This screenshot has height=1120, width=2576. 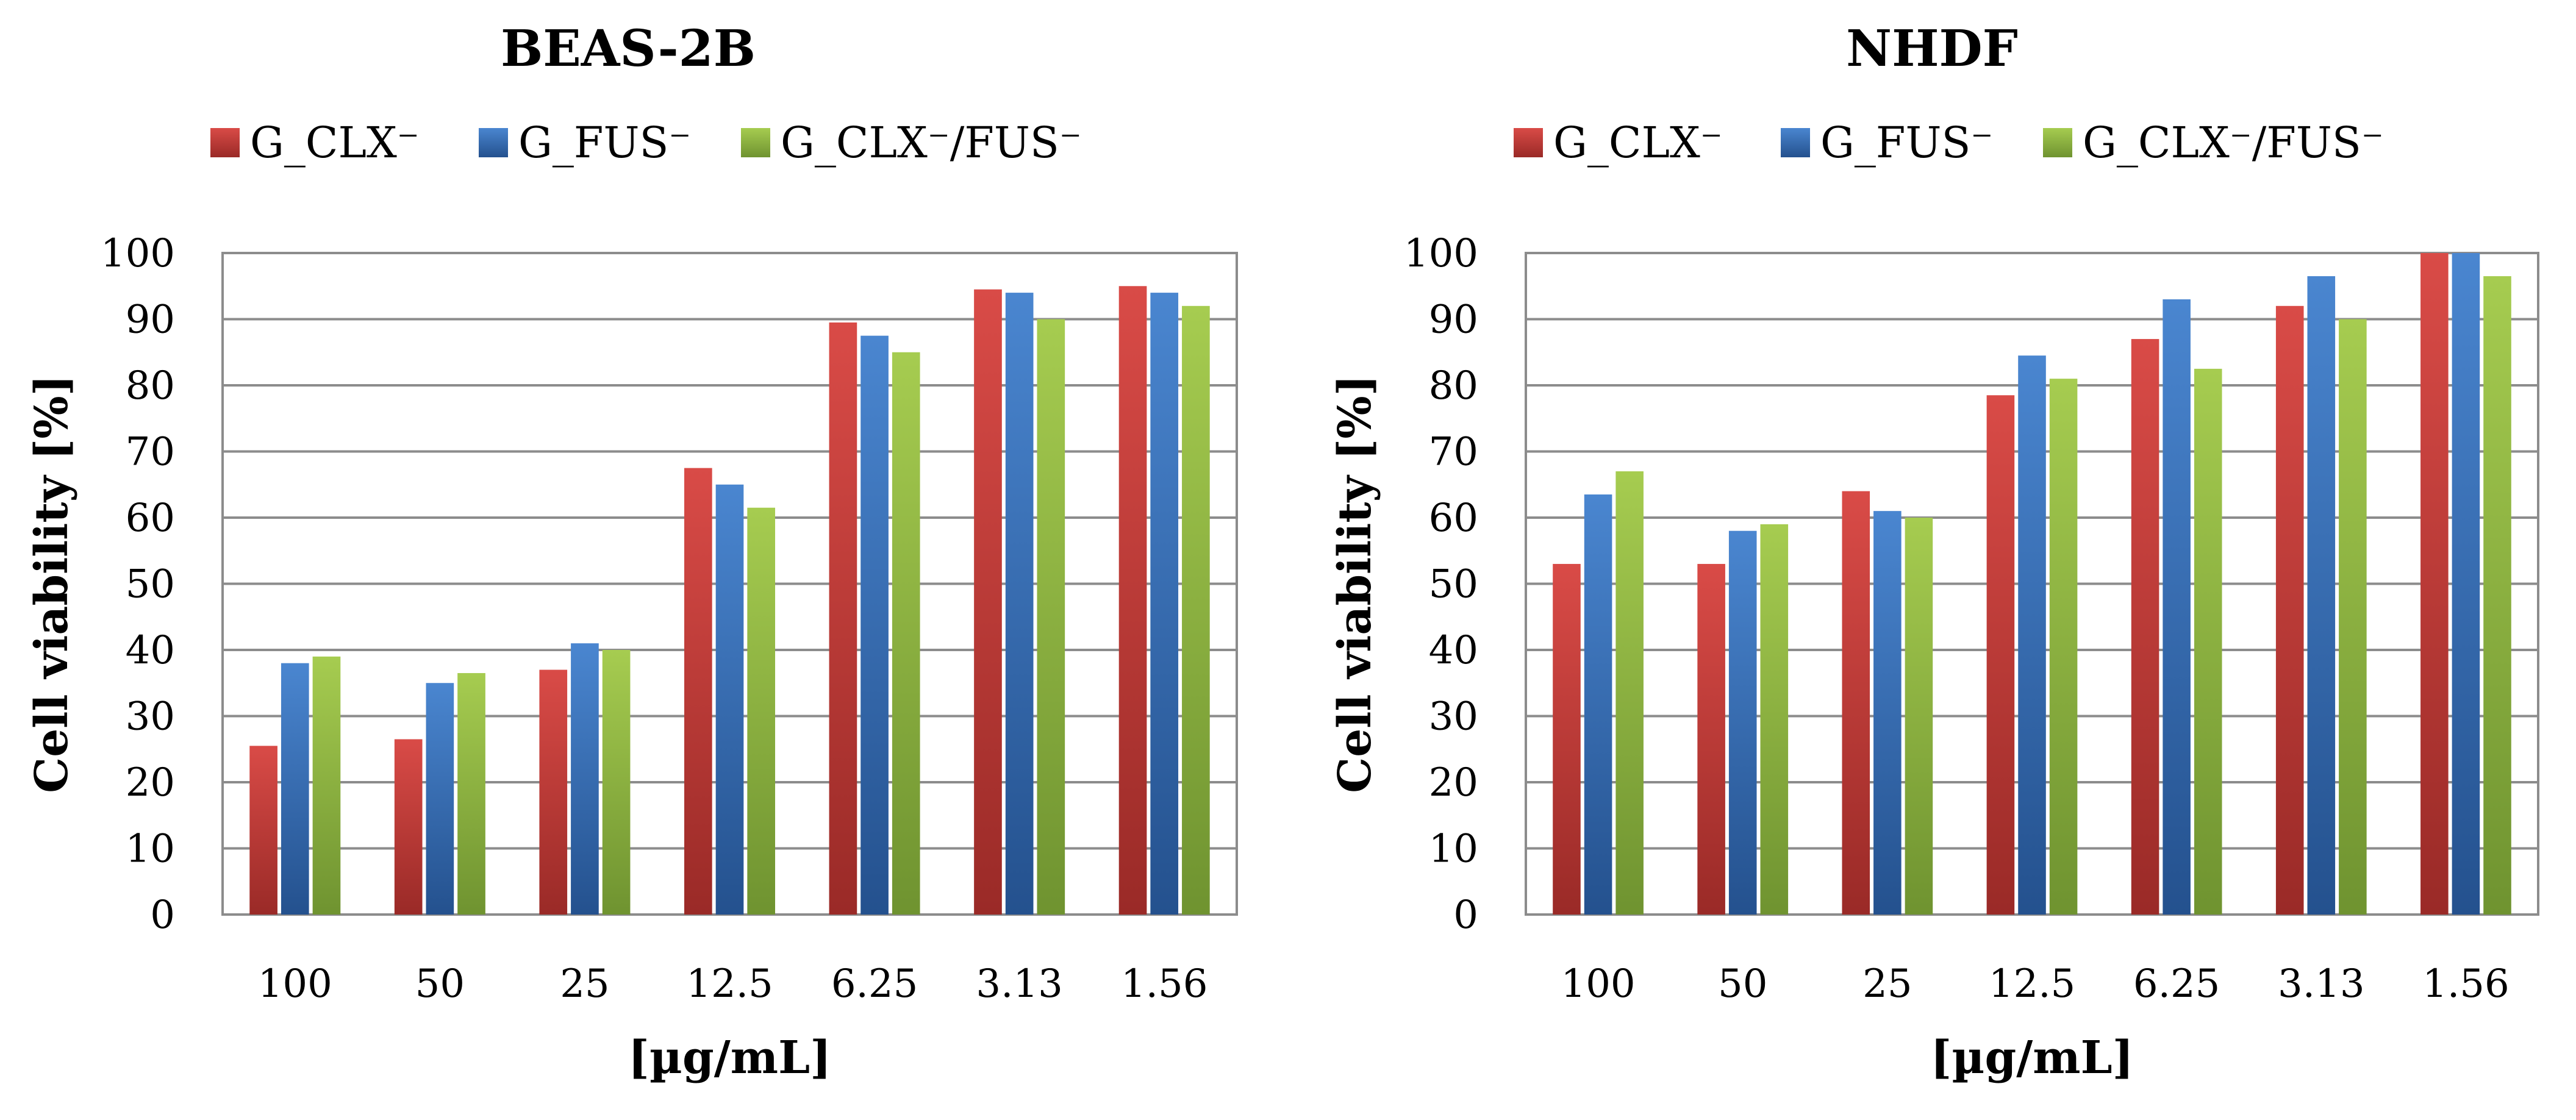 What do you see at coordinates (1932, 49) in the screenshot?
I see `chart-title: NHDF` at bounding box center [1932, 49].